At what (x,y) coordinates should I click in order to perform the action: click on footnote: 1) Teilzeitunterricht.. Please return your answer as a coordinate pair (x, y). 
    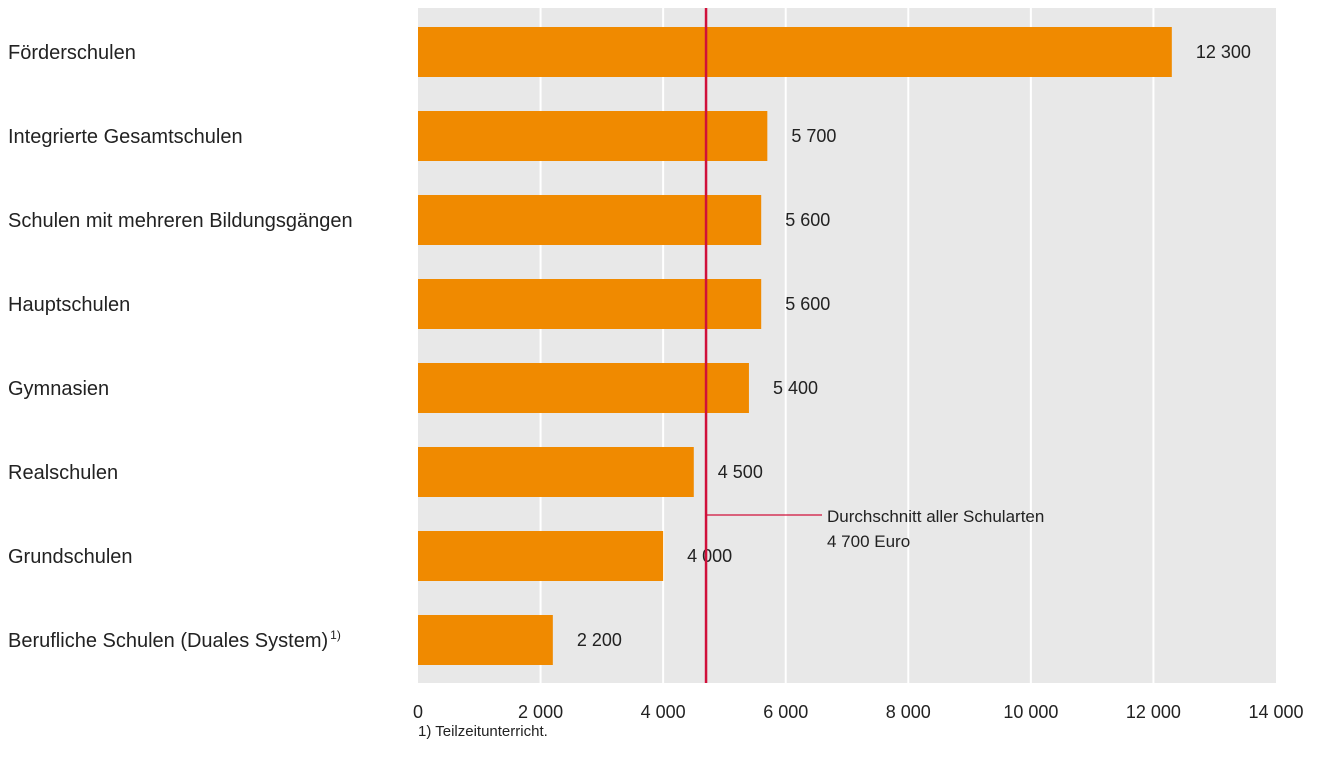
    Looking at the image, I should click on (483, 731).